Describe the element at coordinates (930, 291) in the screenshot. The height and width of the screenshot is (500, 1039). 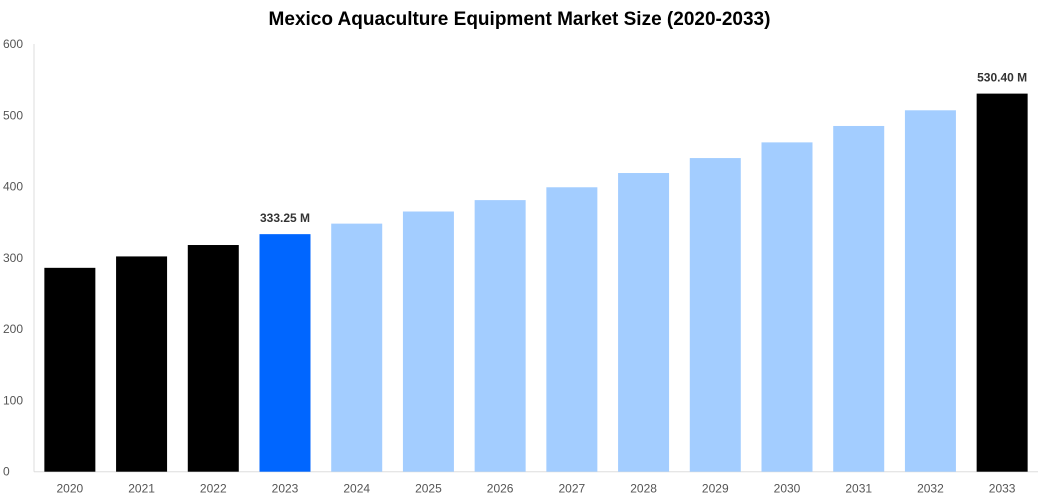
I see `bar-2032` at that location.